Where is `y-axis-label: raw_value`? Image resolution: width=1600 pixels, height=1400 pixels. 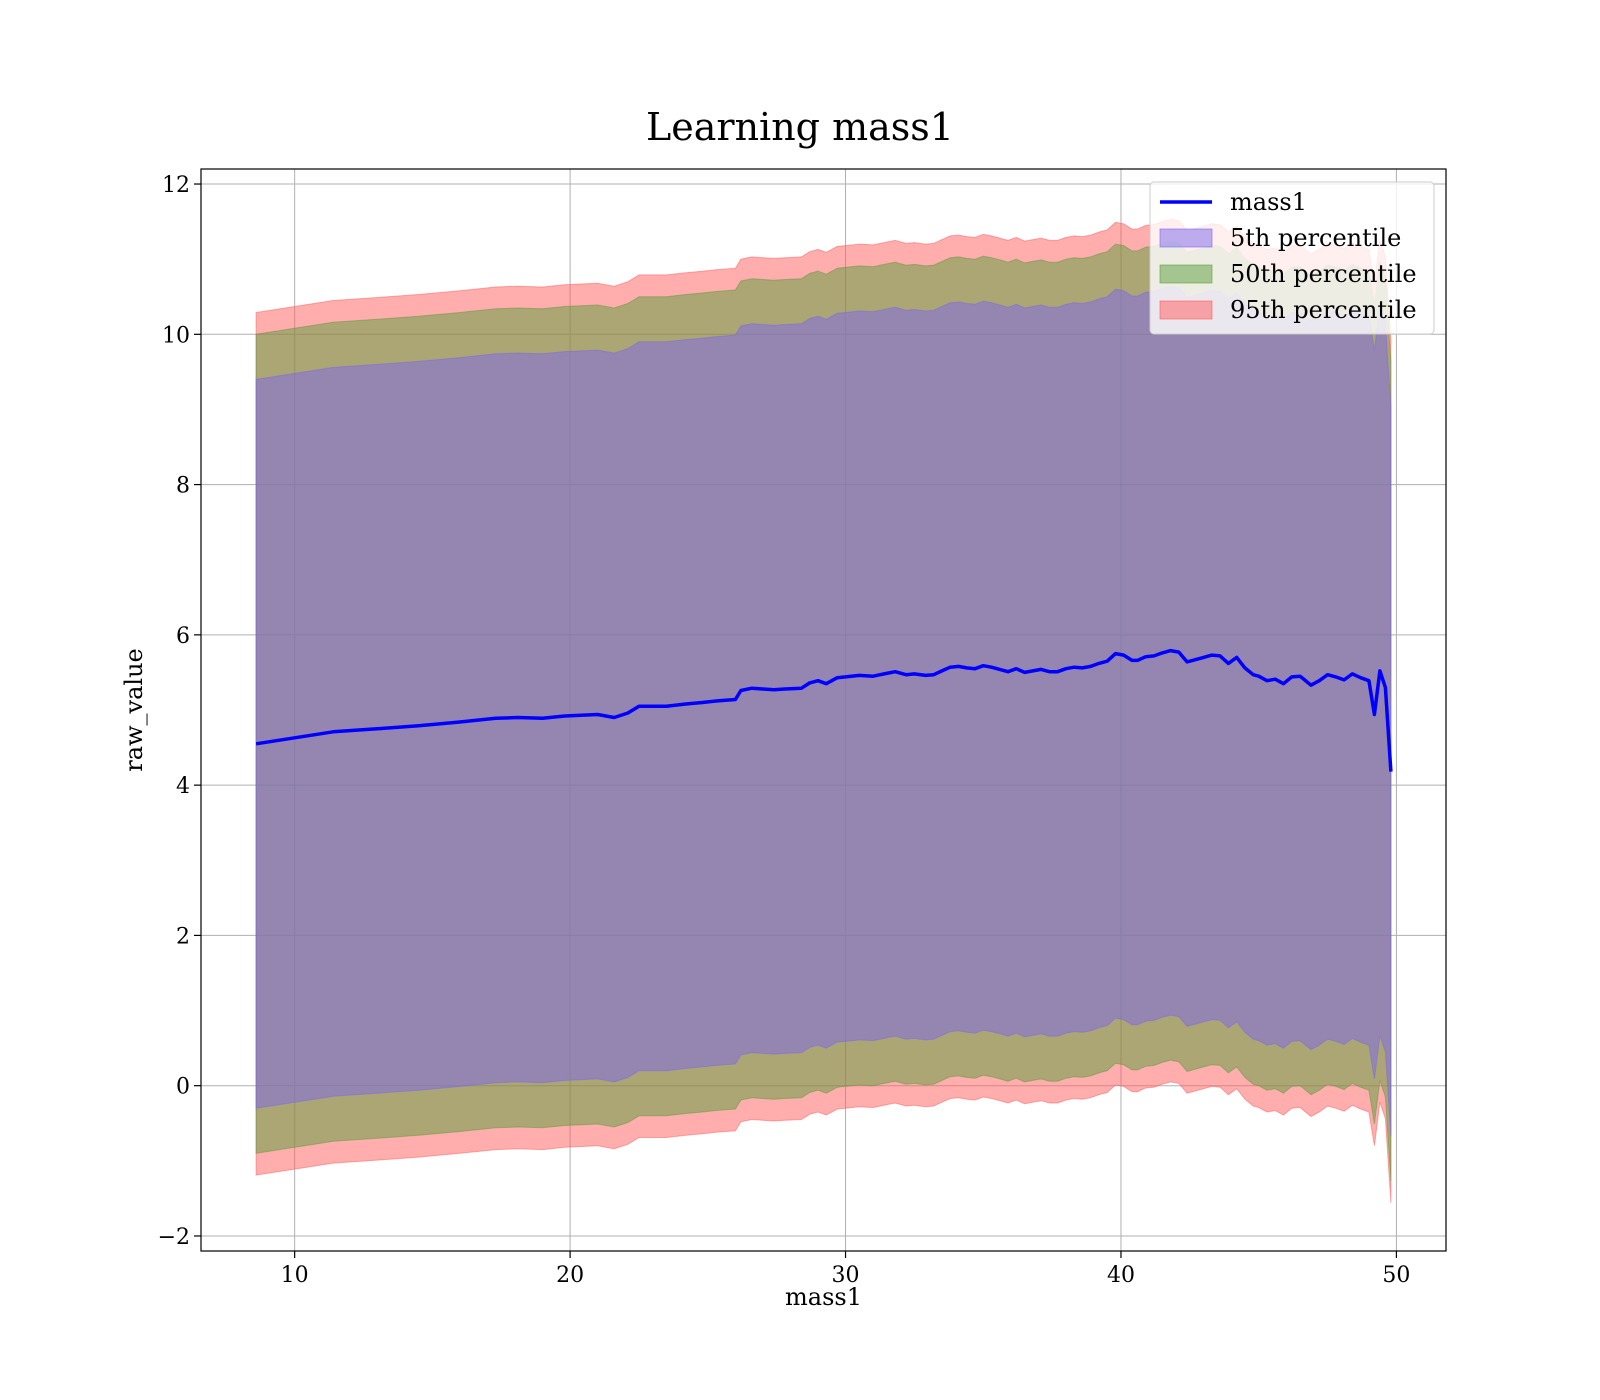
y-axis-label: raw_value is located at coordinates (134, 710).